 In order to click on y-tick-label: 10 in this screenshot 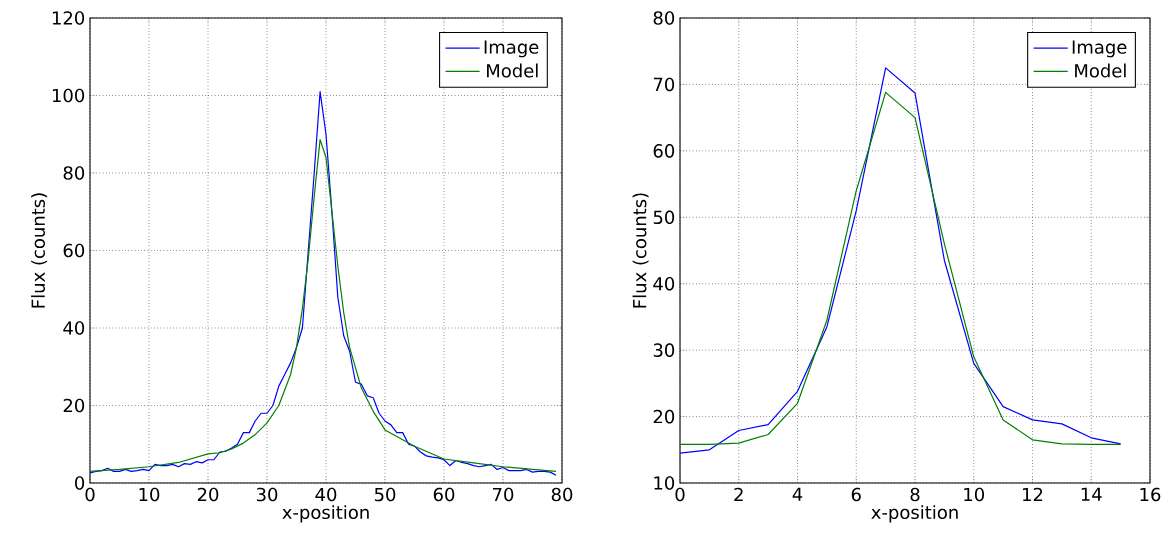, I will do `click(664, 483)`.